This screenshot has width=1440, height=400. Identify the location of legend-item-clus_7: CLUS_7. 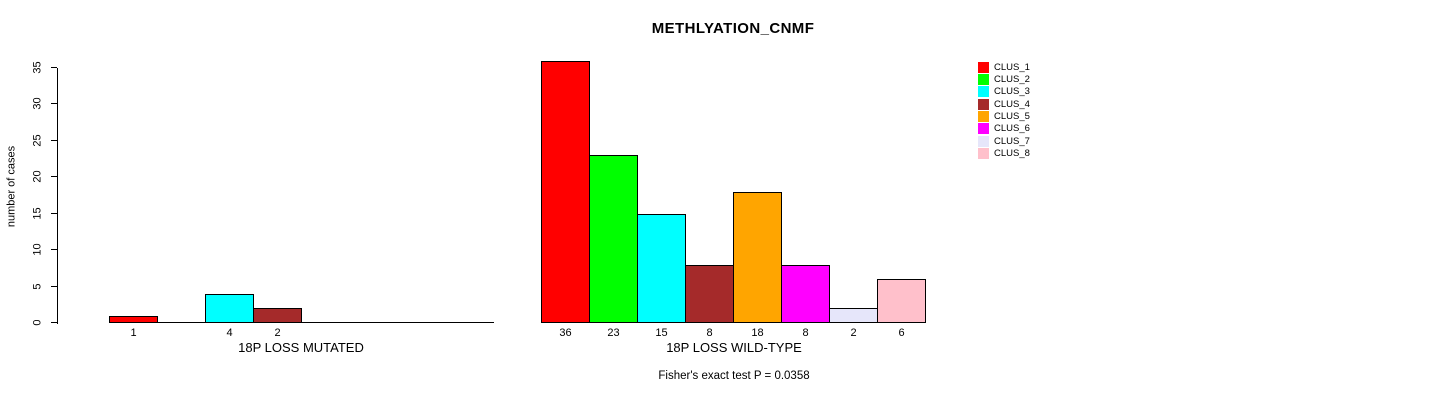
(1004, 141).